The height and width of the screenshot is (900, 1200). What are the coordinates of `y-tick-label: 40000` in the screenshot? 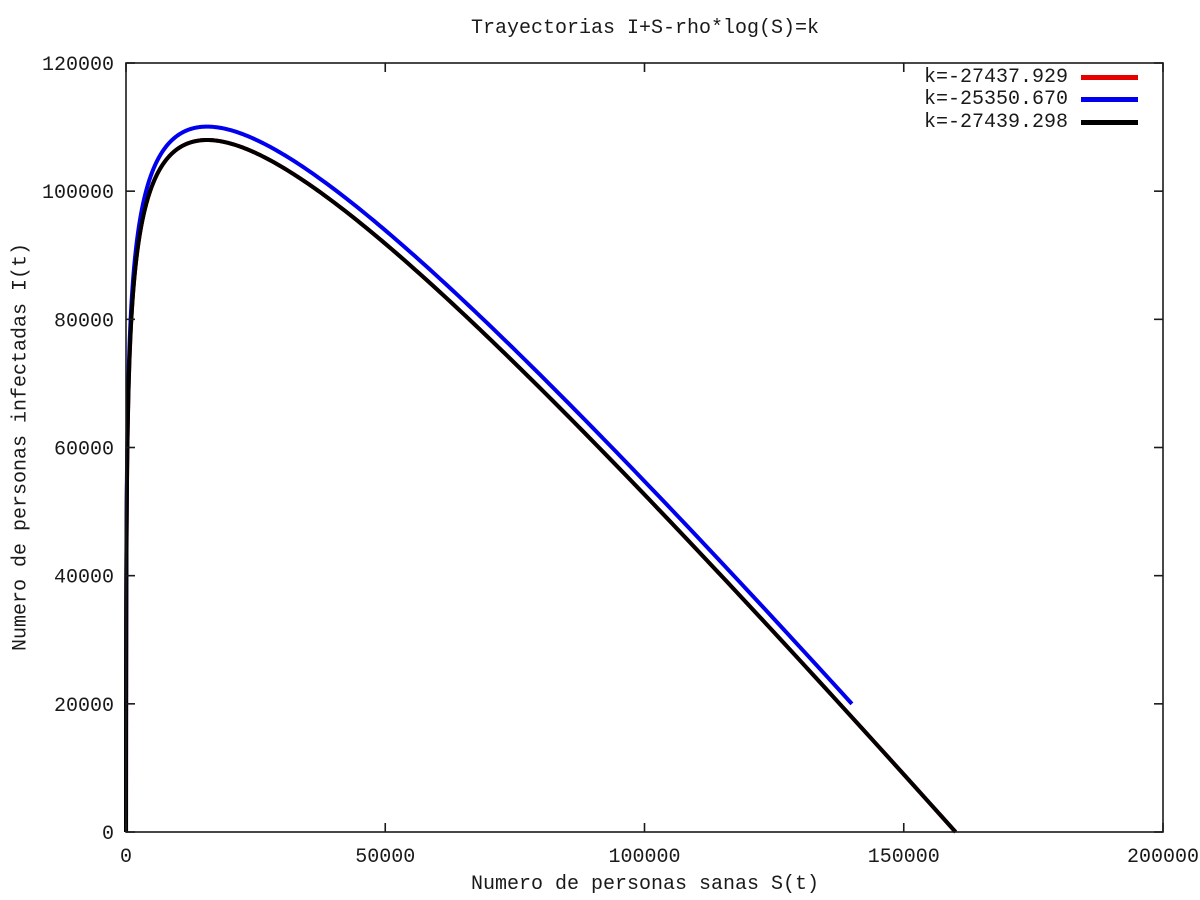 It's located at (84, 578).